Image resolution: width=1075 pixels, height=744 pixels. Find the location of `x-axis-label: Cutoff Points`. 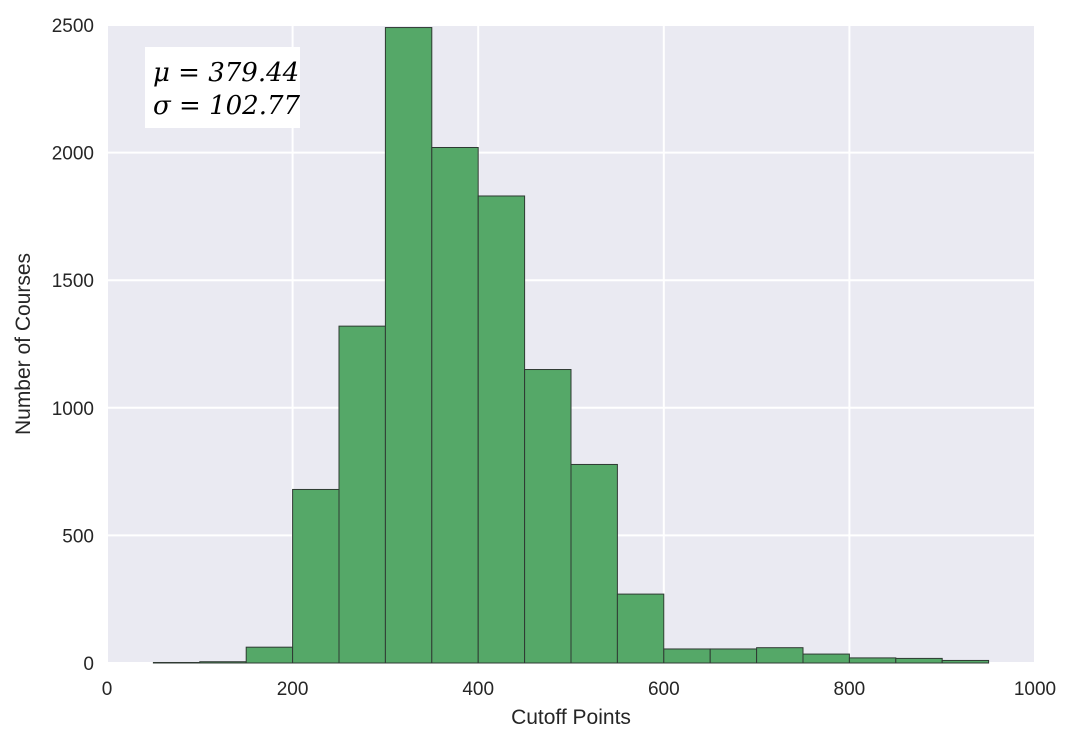

x-axis-label: Cutoff Points is located at coordinates (571, 717).